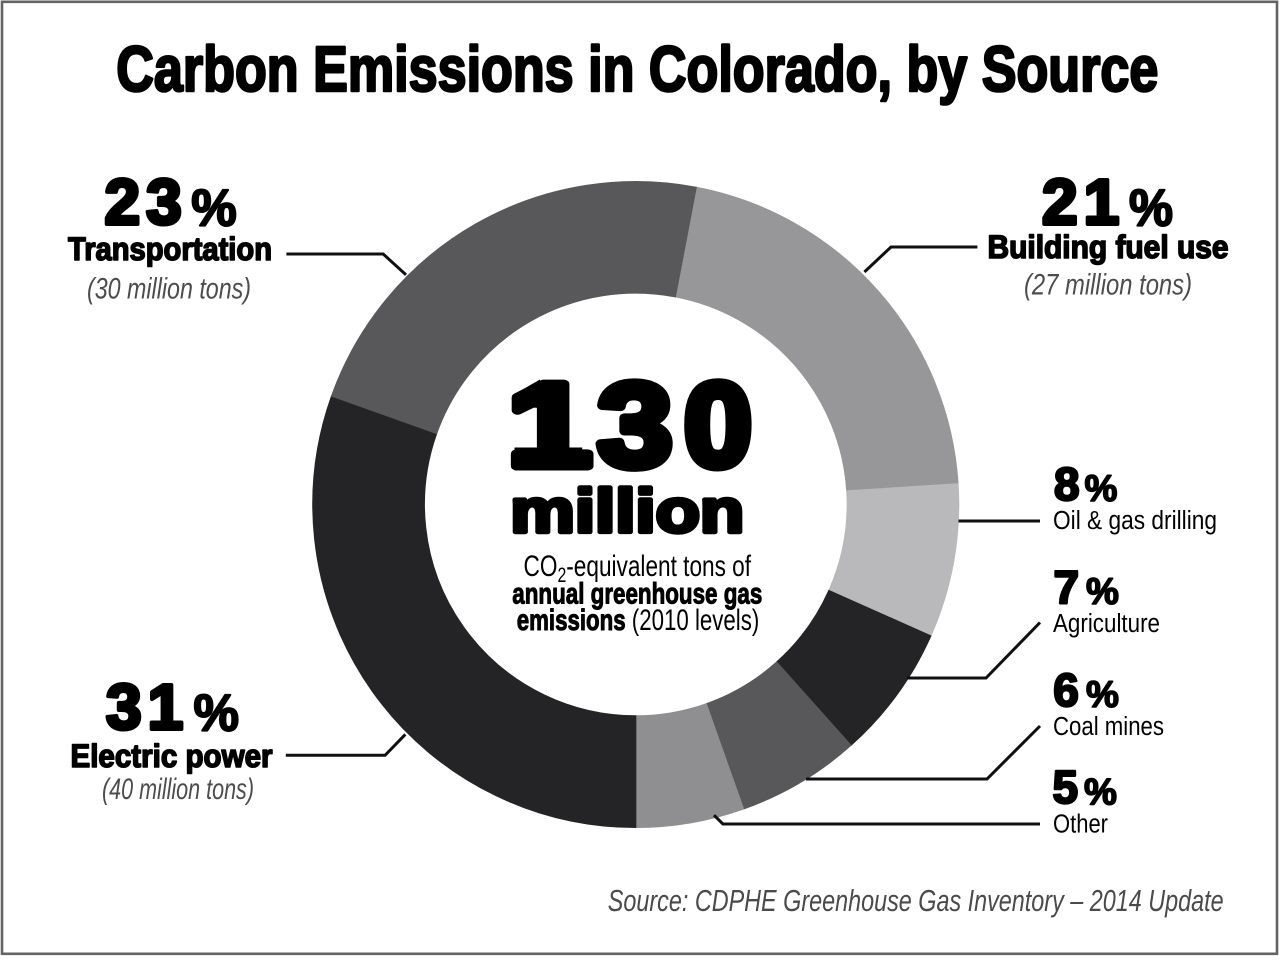  I want to click on svg-text: 31, so click(147, 707).